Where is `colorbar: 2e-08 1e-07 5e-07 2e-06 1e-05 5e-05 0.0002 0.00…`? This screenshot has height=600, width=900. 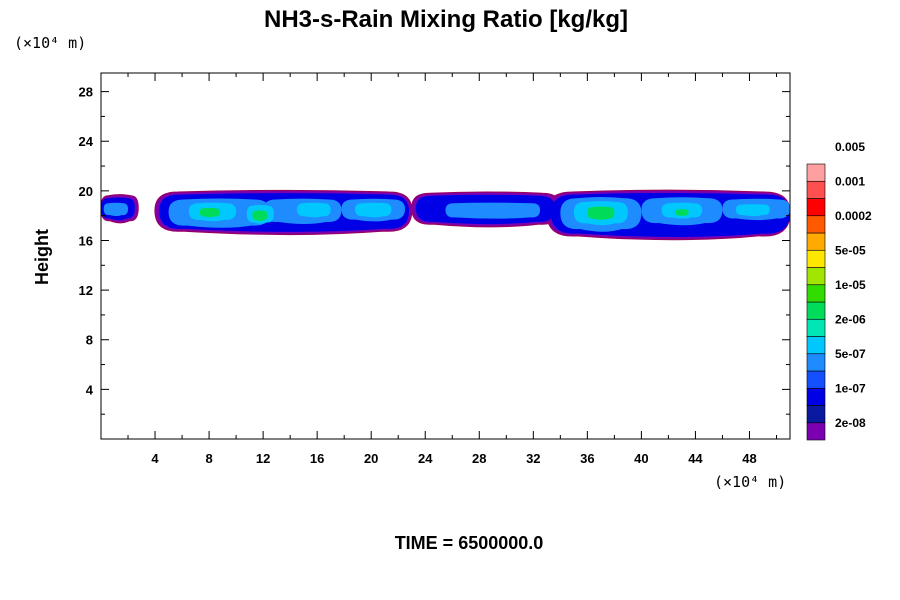 colorbar: 2e-08 1e-07 5e-07 2e-06 1e-05 5e-05 0.0002 0.00… is located at coordinates (839, 290).